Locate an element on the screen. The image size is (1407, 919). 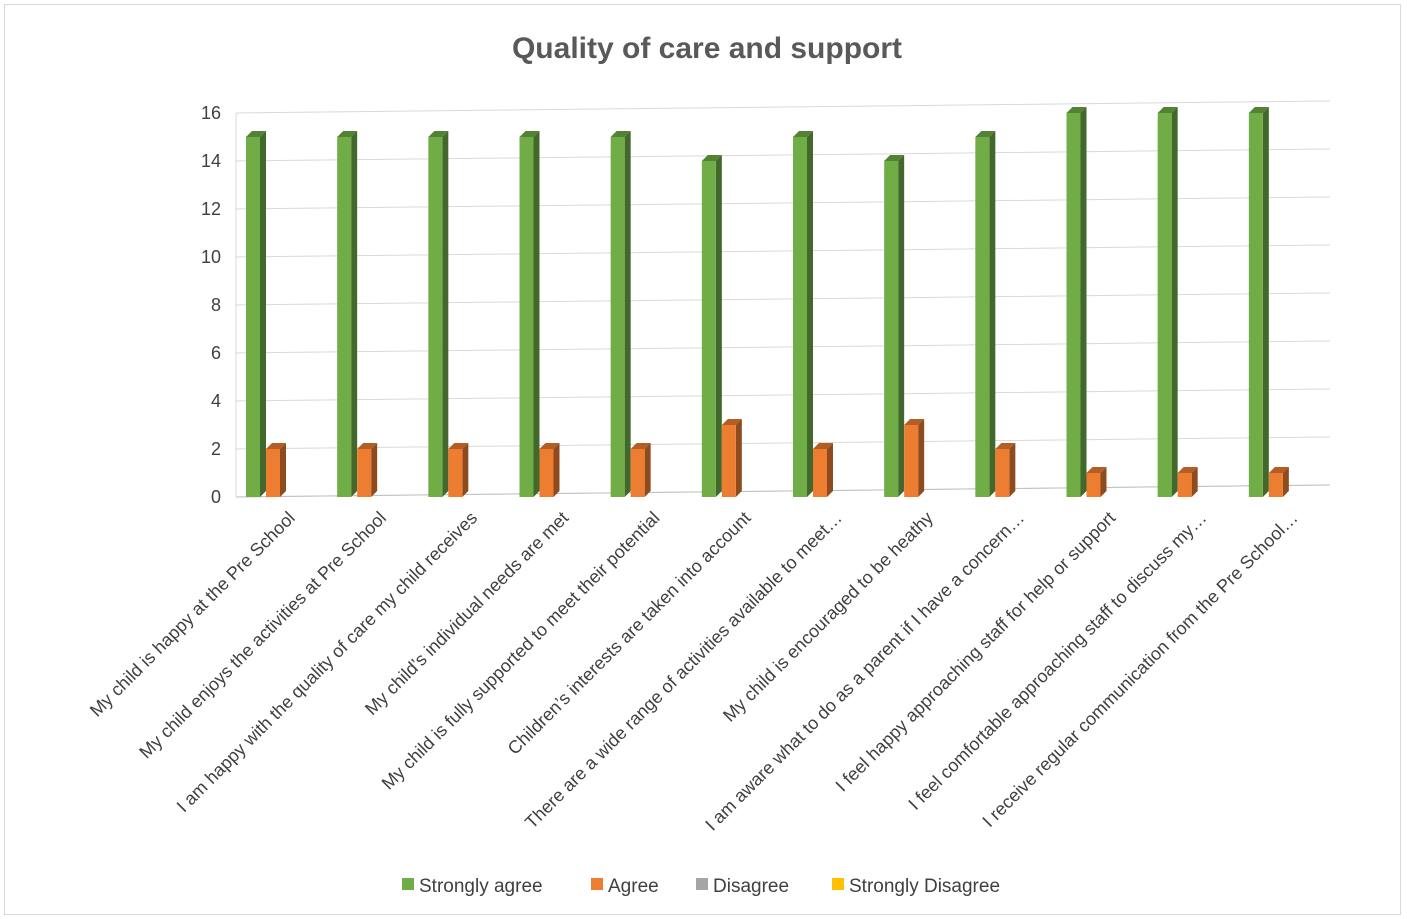
legend-item: Disagree is located at coordinates (742, 886).